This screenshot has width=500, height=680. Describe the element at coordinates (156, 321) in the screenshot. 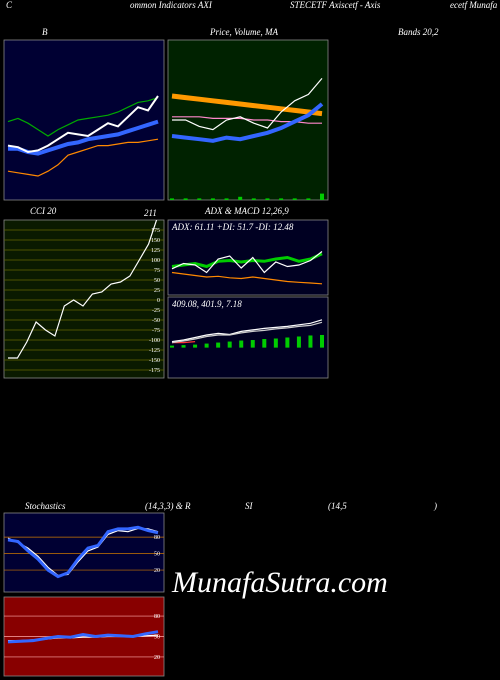

I see `y-tick-label: -50` at that location.